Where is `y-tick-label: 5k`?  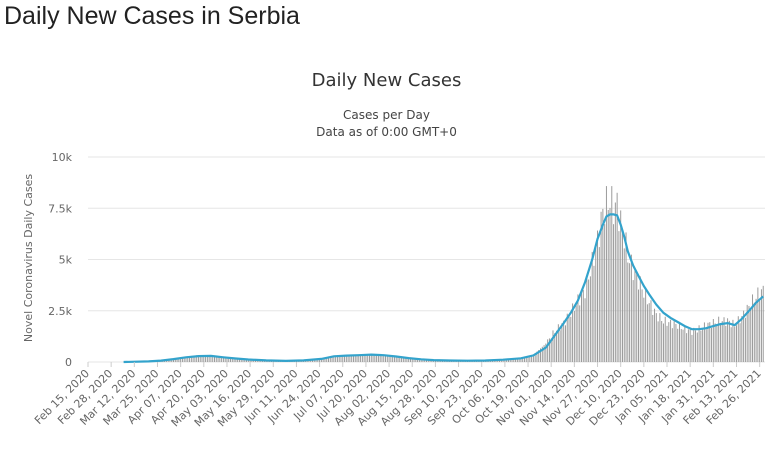
y-tick-label: 5k is located at coordinates (66, 260).